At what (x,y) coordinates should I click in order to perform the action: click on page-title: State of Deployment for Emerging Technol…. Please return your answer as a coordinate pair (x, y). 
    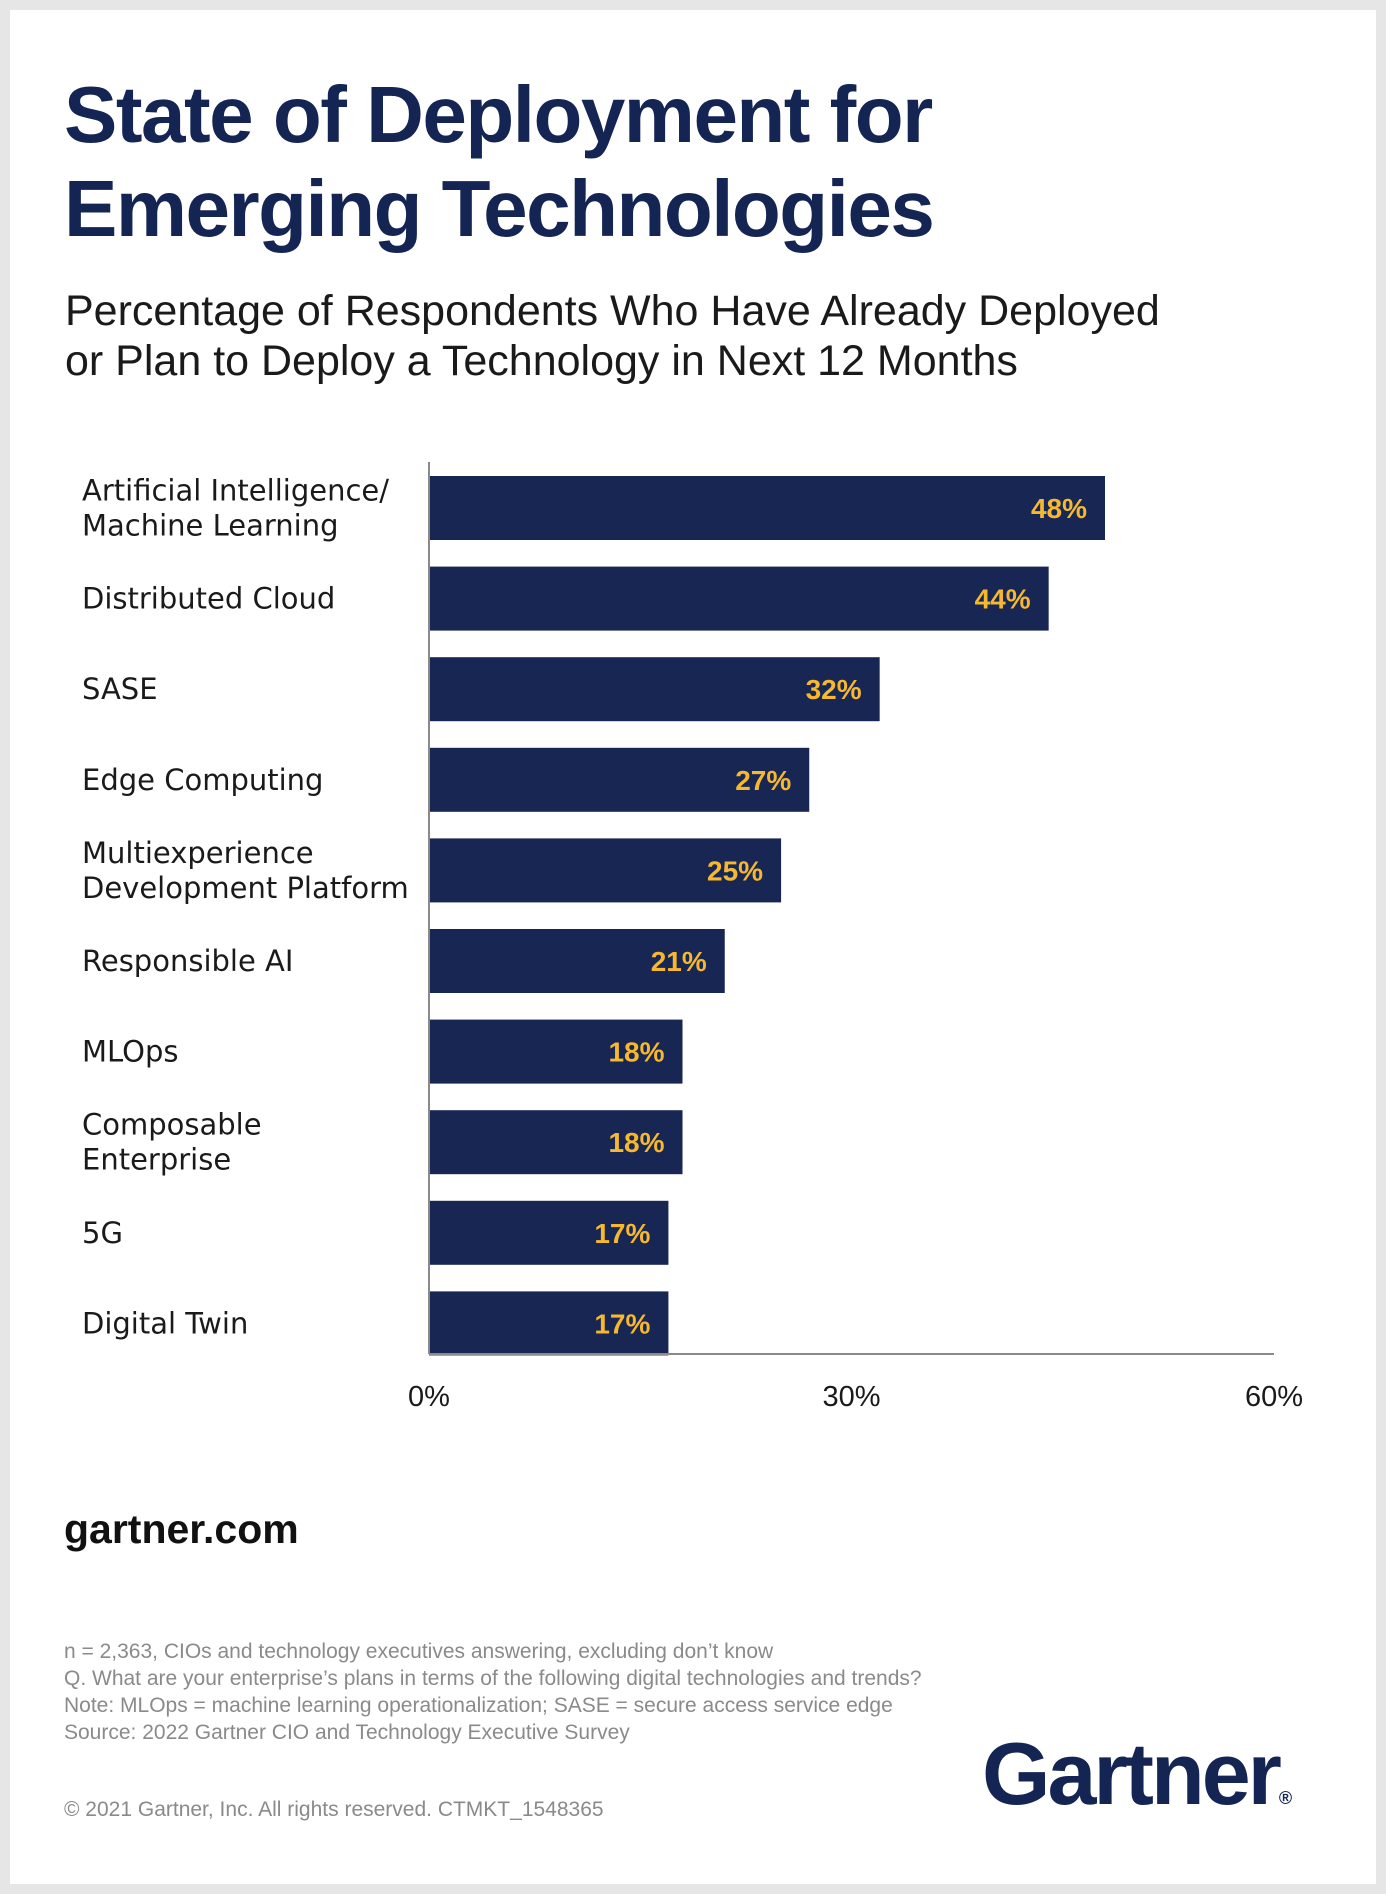
    Looking at the image, I should click on (674, 162).